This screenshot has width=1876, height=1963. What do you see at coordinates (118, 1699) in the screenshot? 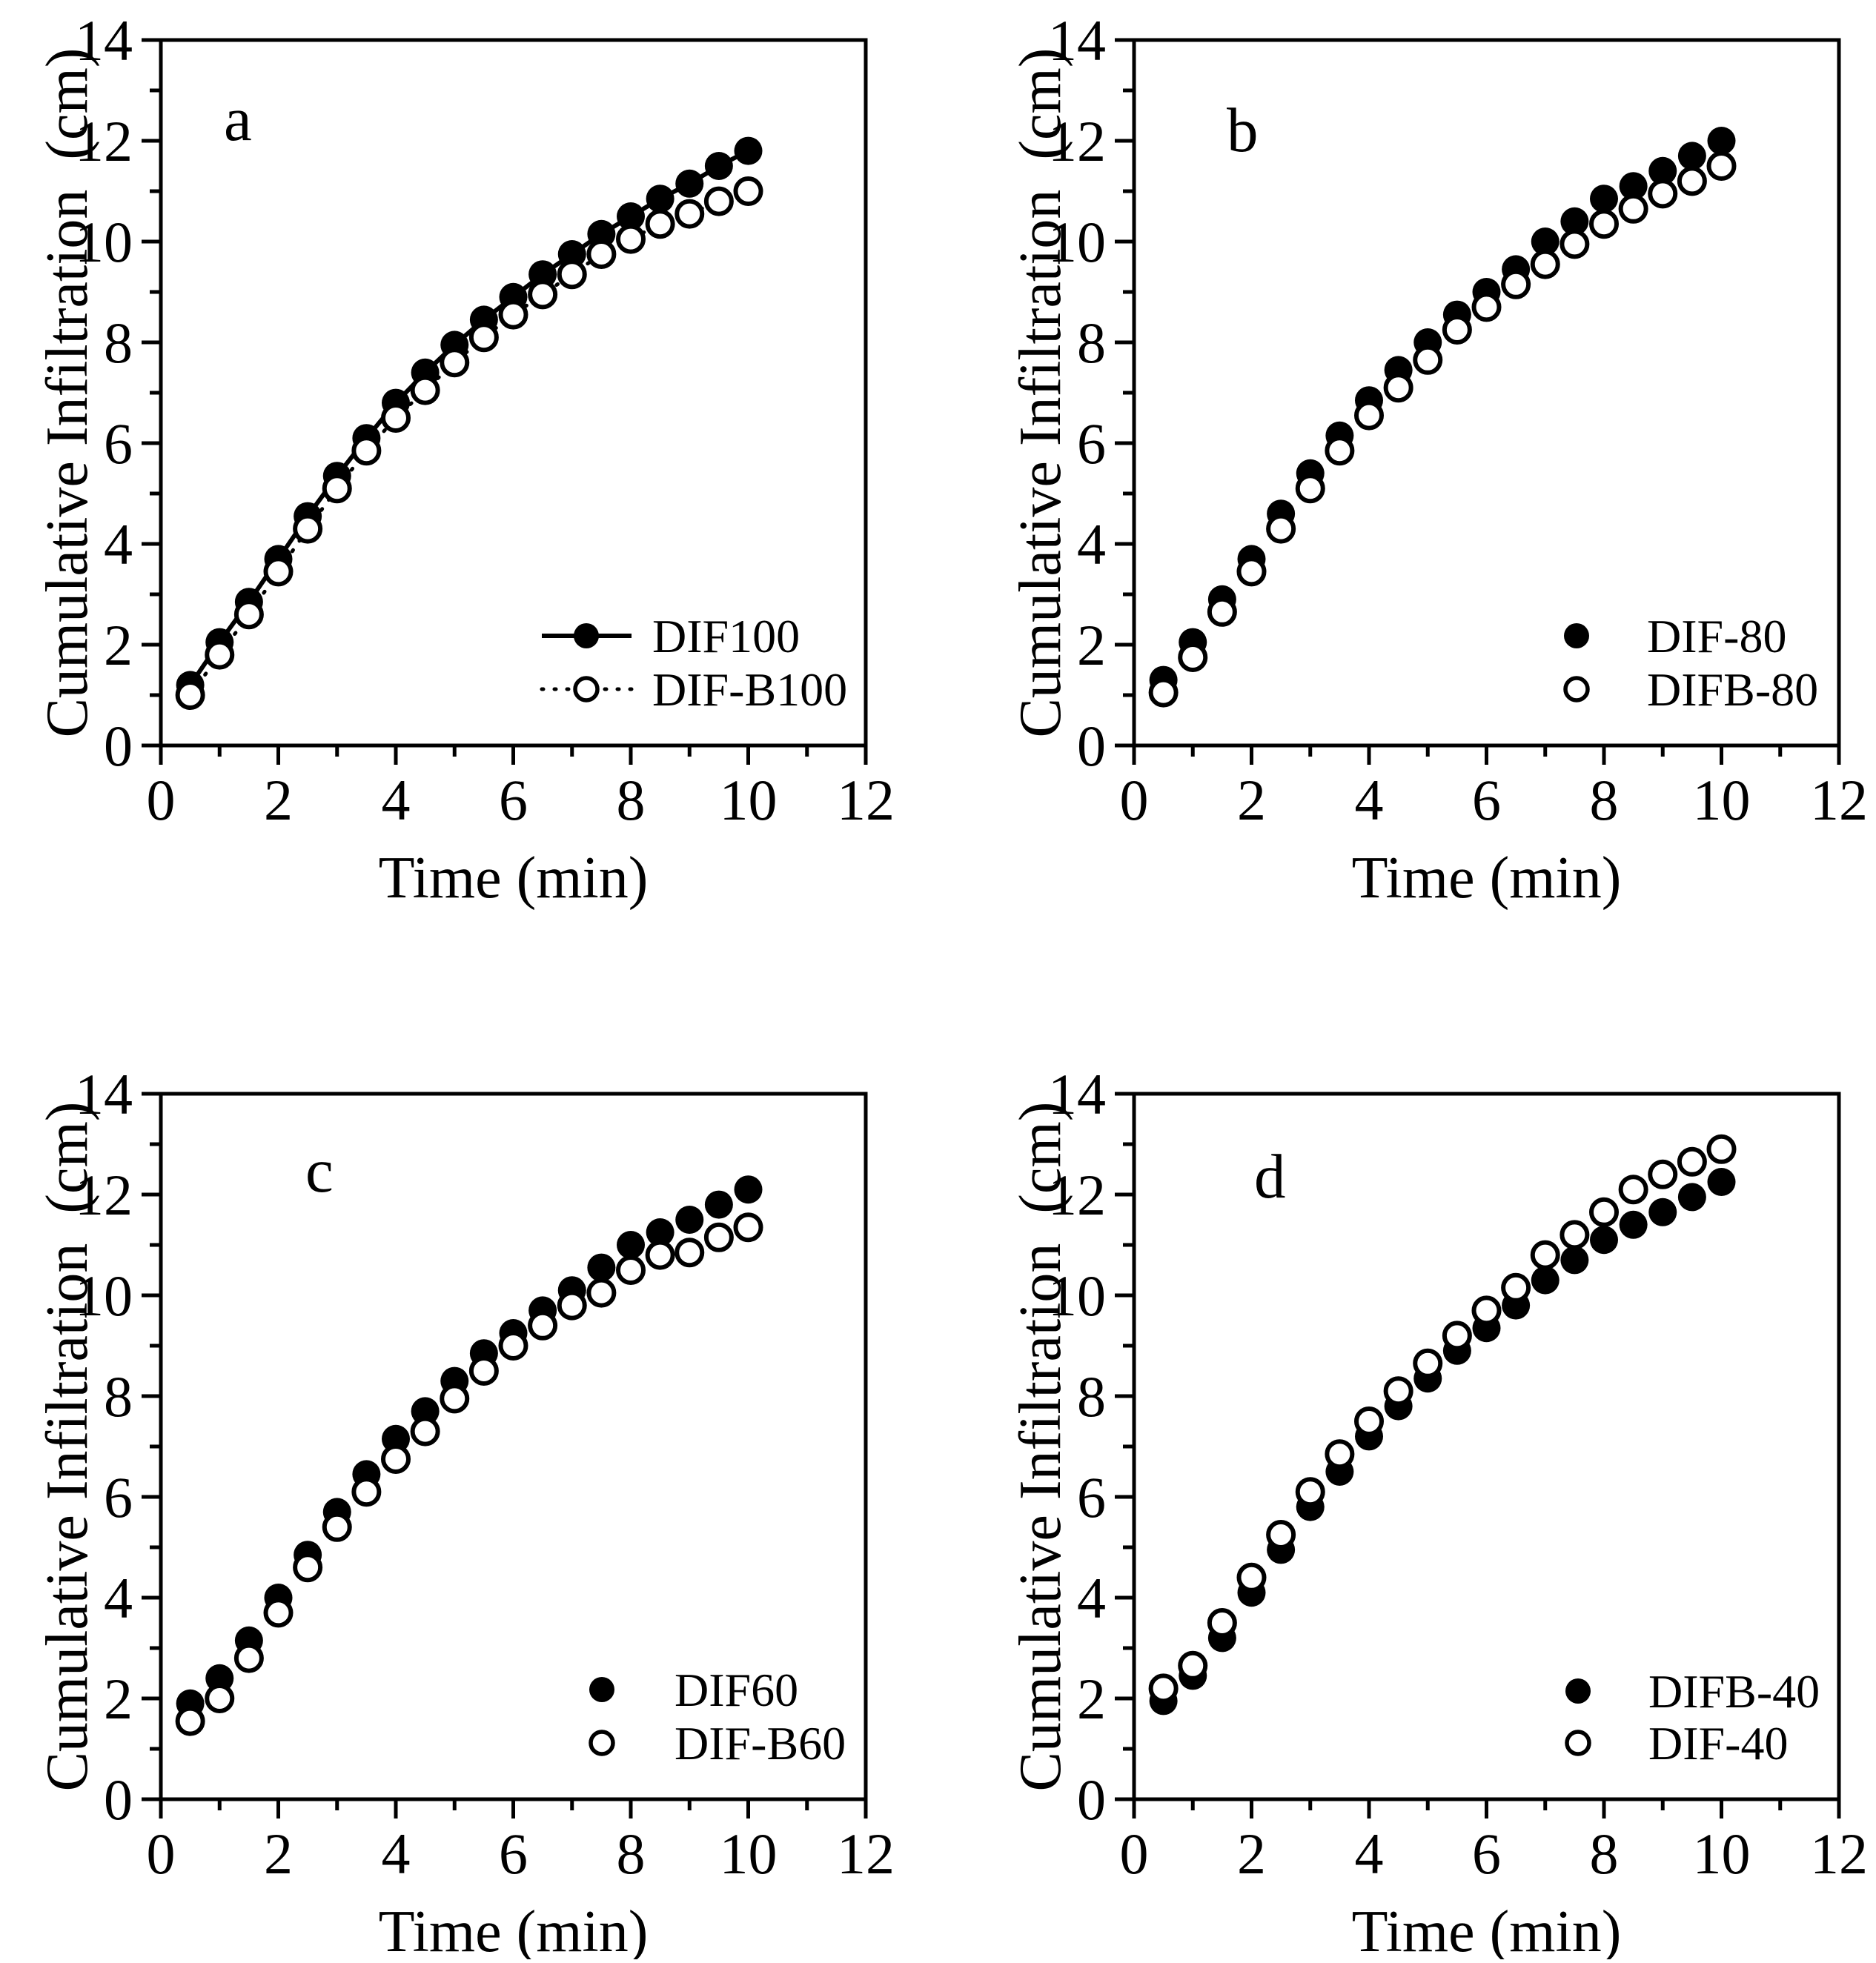
I see `y-tick-label: 2` at bounding box center [118, 1699].